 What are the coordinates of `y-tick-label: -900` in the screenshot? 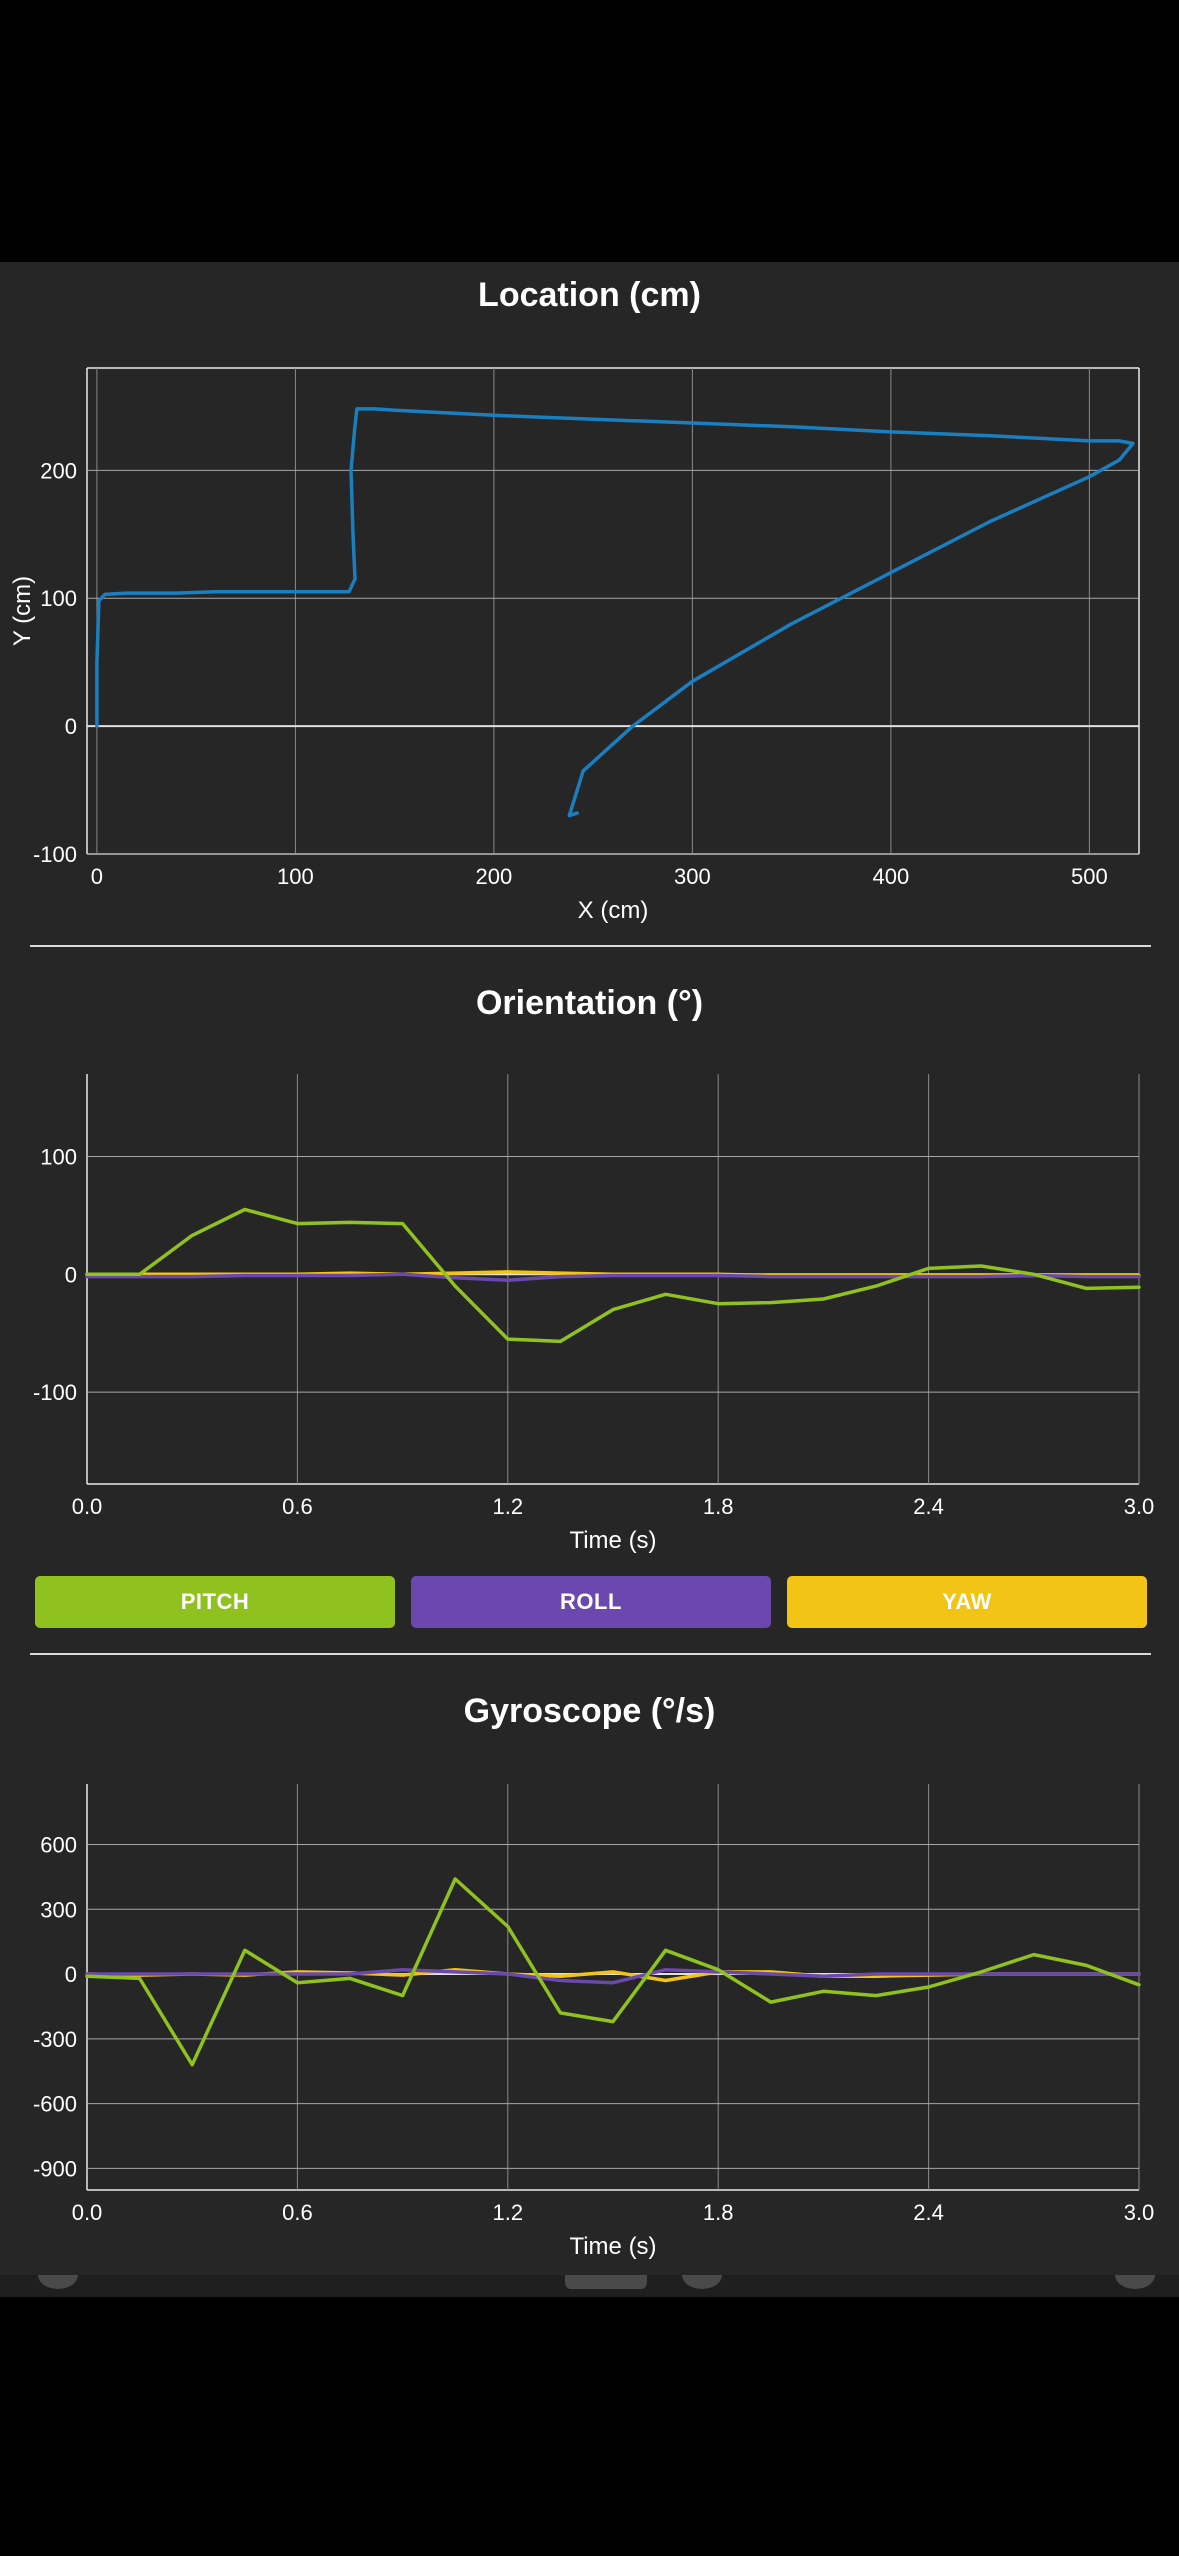 It's located at (55, 2168).